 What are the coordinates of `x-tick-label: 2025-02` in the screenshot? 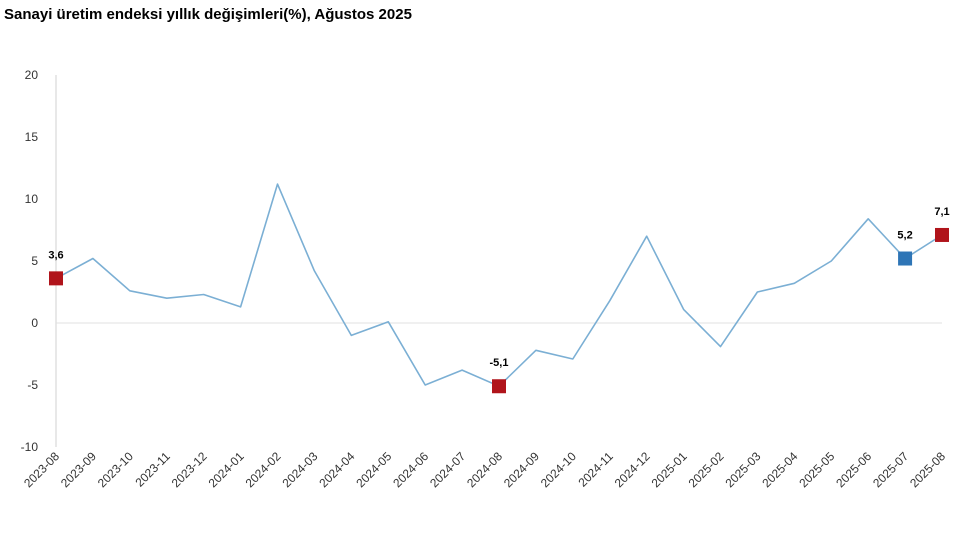 It's located at (706, 469).